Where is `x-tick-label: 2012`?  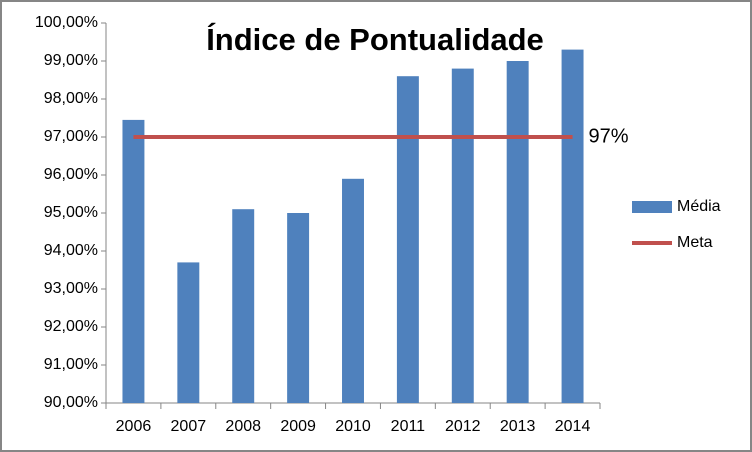
x-tick-label: 2012 is located at coordinates (463, 426).